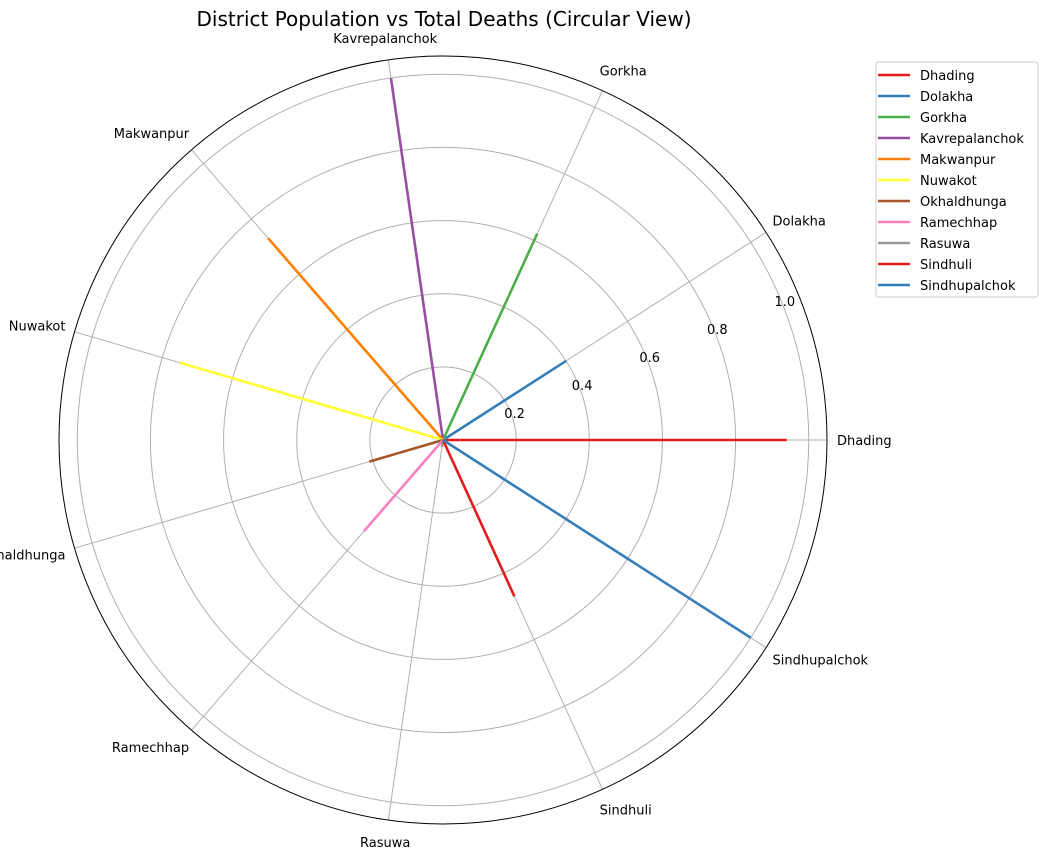 This screenshot has height=858, width=1046. Describe the element at coordinates (972, 139) in the screenshot. I see `legend-label: Kavrepalanchok` at that location.